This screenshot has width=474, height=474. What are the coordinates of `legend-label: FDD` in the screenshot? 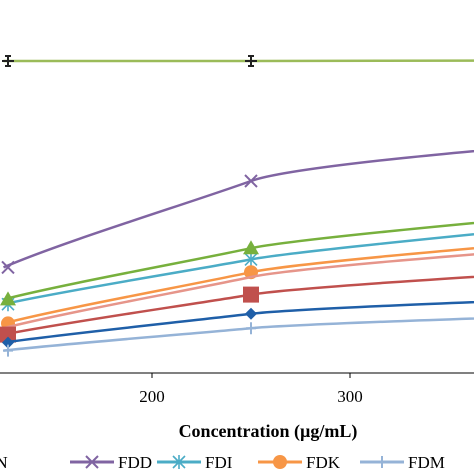 It's located at (135, 462).